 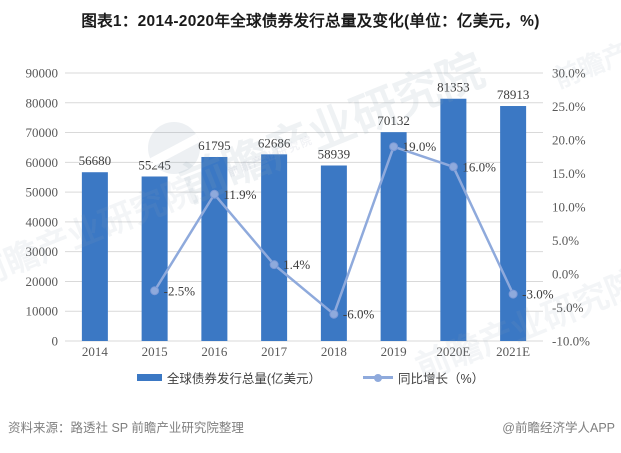 What do you see at coordinates (42, 311) in the screenshot?
I see `left-axis-tick-label: 10000` at bounding box center [42, 311].